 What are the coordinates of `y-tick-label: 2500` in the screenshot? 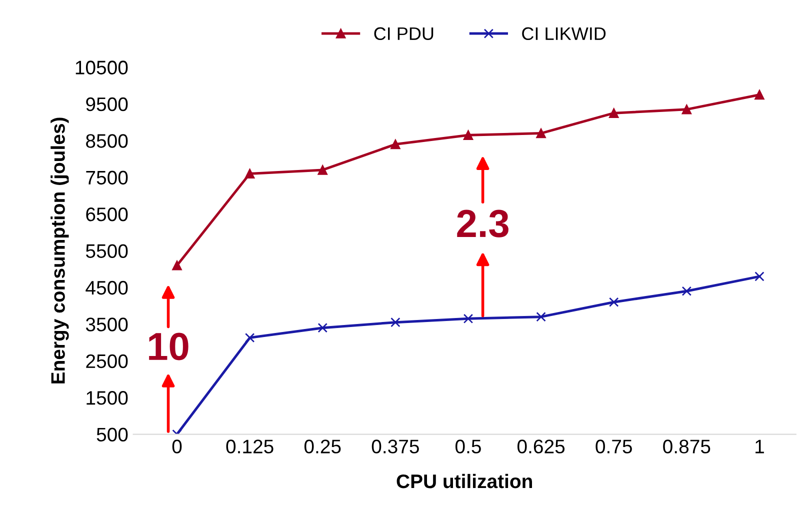 It's located at (107, 361).